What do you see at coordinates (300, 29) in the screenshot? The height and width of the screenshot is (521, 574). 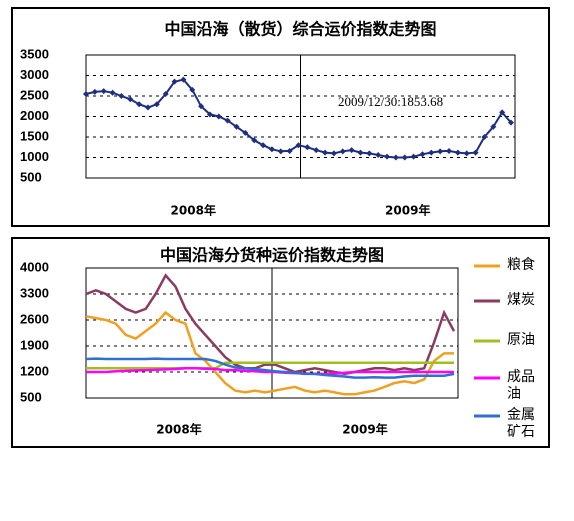 I see `chart-title: 中国沿海（散货）综合运价指数走势图` at bounding box center [300, 29].